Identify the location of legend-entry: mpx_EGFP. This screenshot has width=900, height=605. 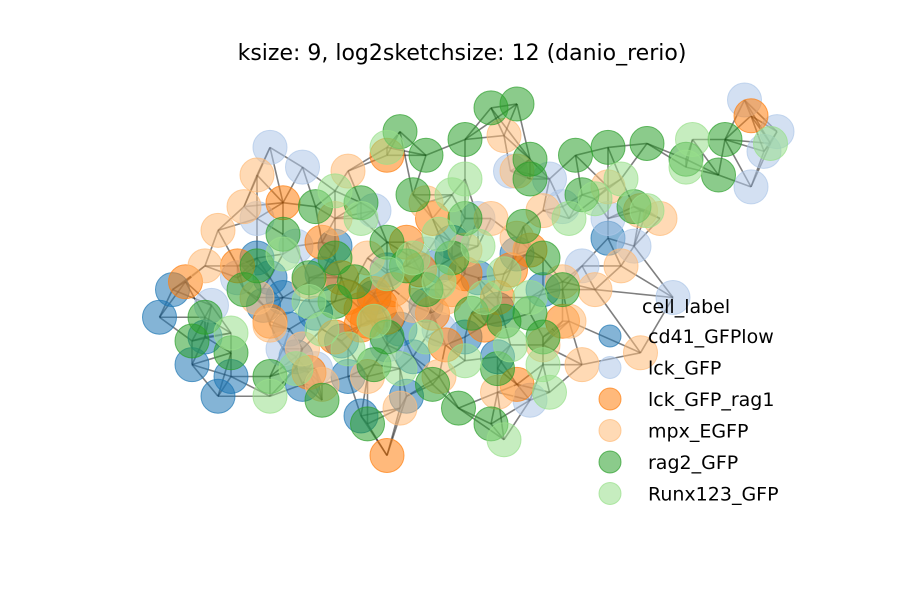
(673, 431).